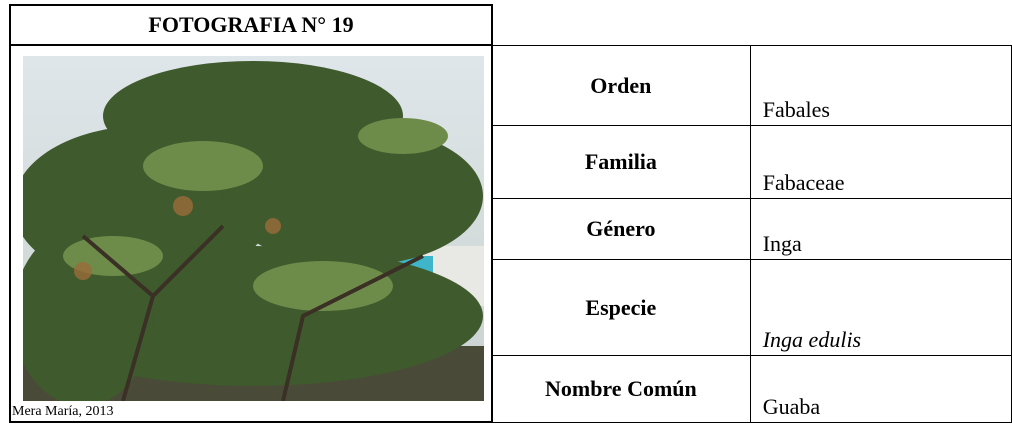 The image size is (1012, 425). I want to click on row-label: Género, so click(621, 229).